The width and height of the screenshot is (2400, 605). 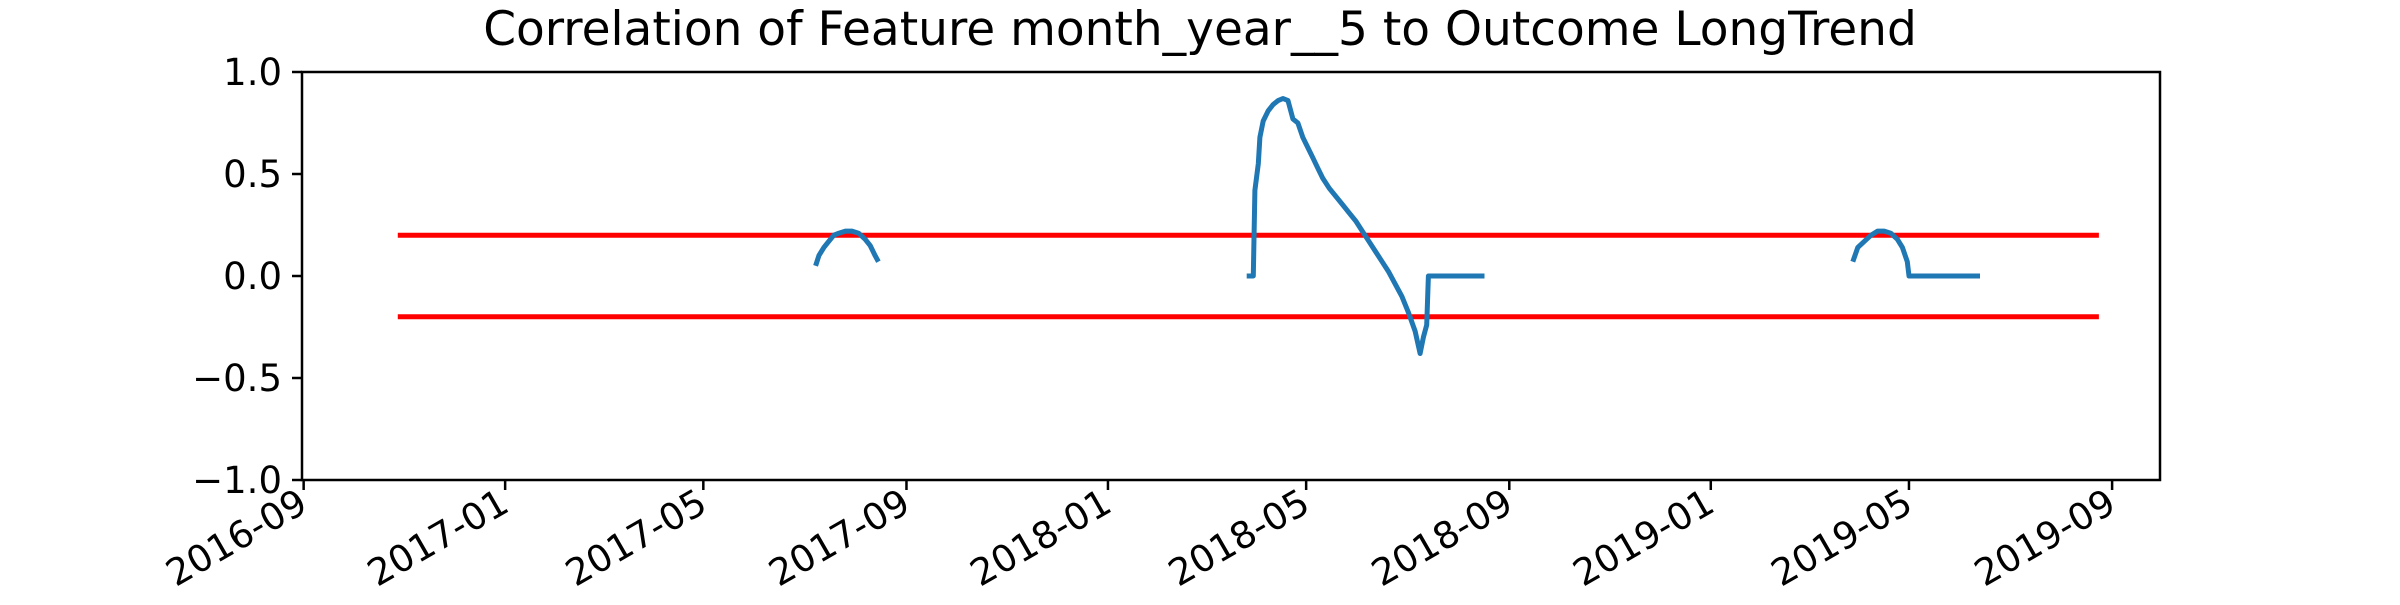 I want to click on threshold-lines, so click(x=1248, y=276).